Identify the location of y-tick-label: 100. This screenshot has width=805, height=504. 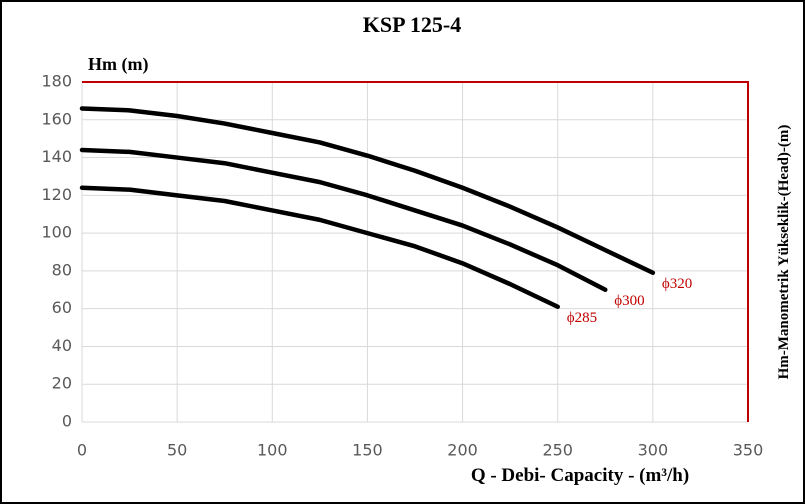
(56, 232).